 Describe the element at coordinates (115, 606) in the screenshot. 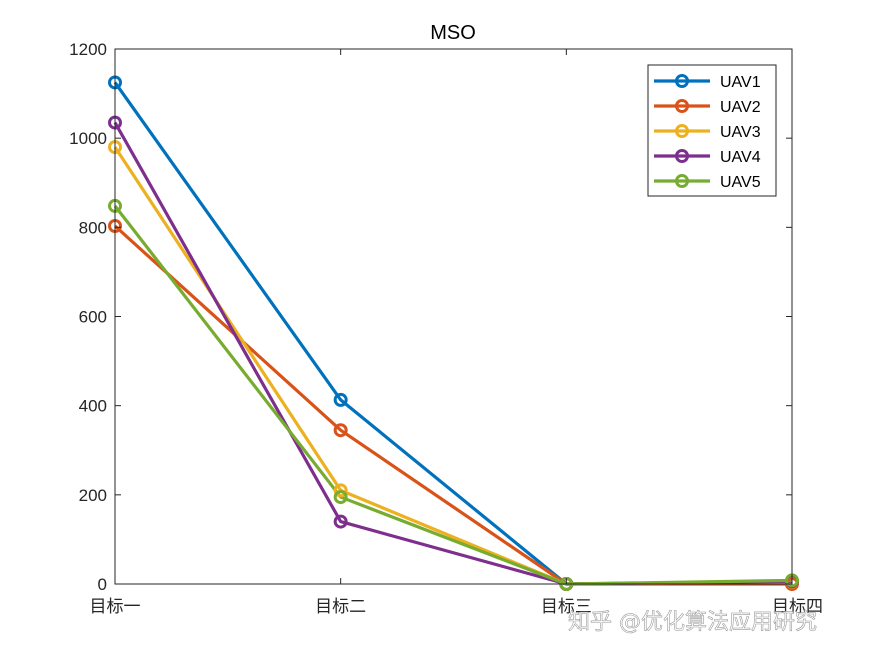

I see `x-tick-label: 目标一` at that location.